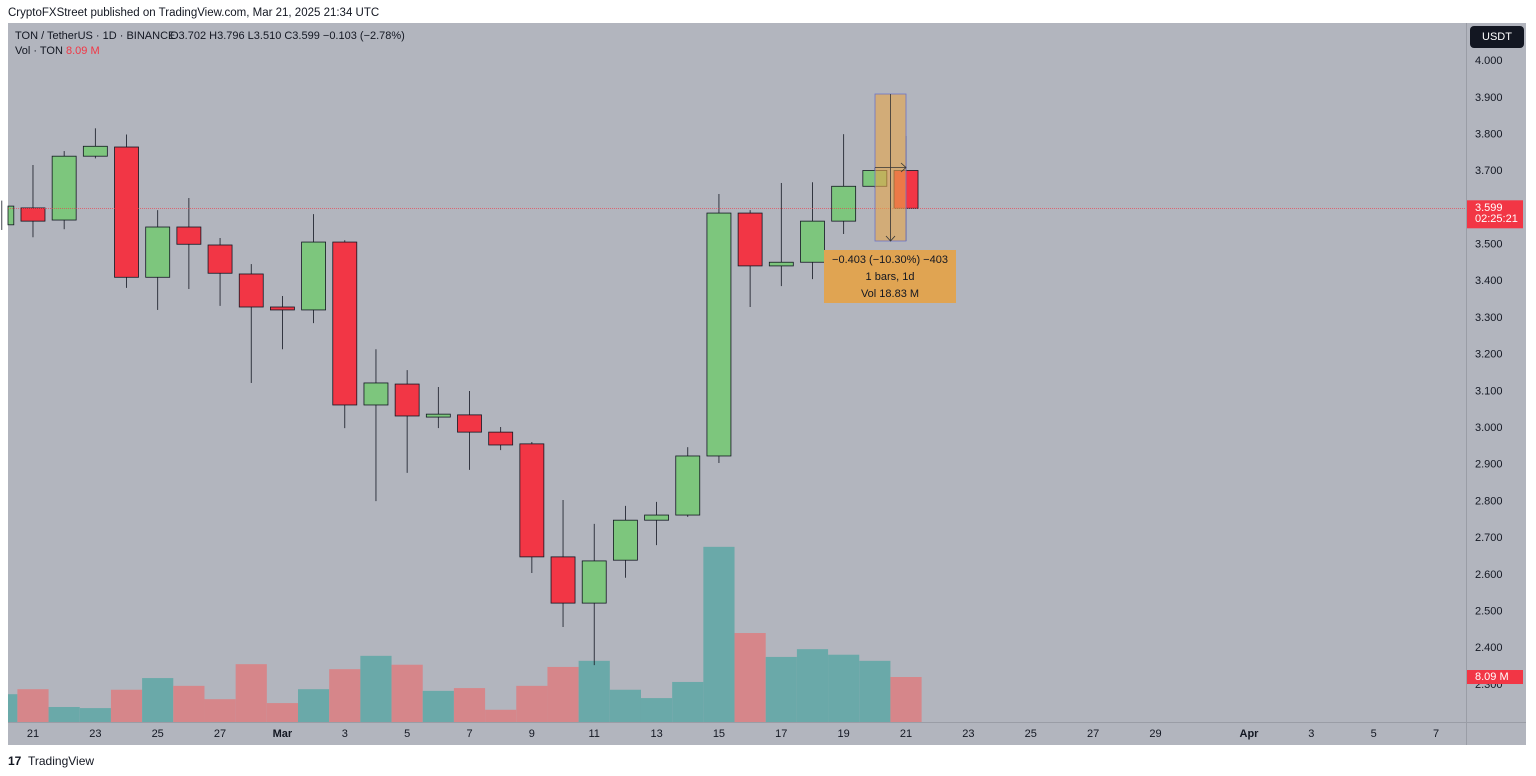  What do you see at coordinates (15, 761) in the screenshot?
I see `logo: 17` at bounding box center [15, 761].